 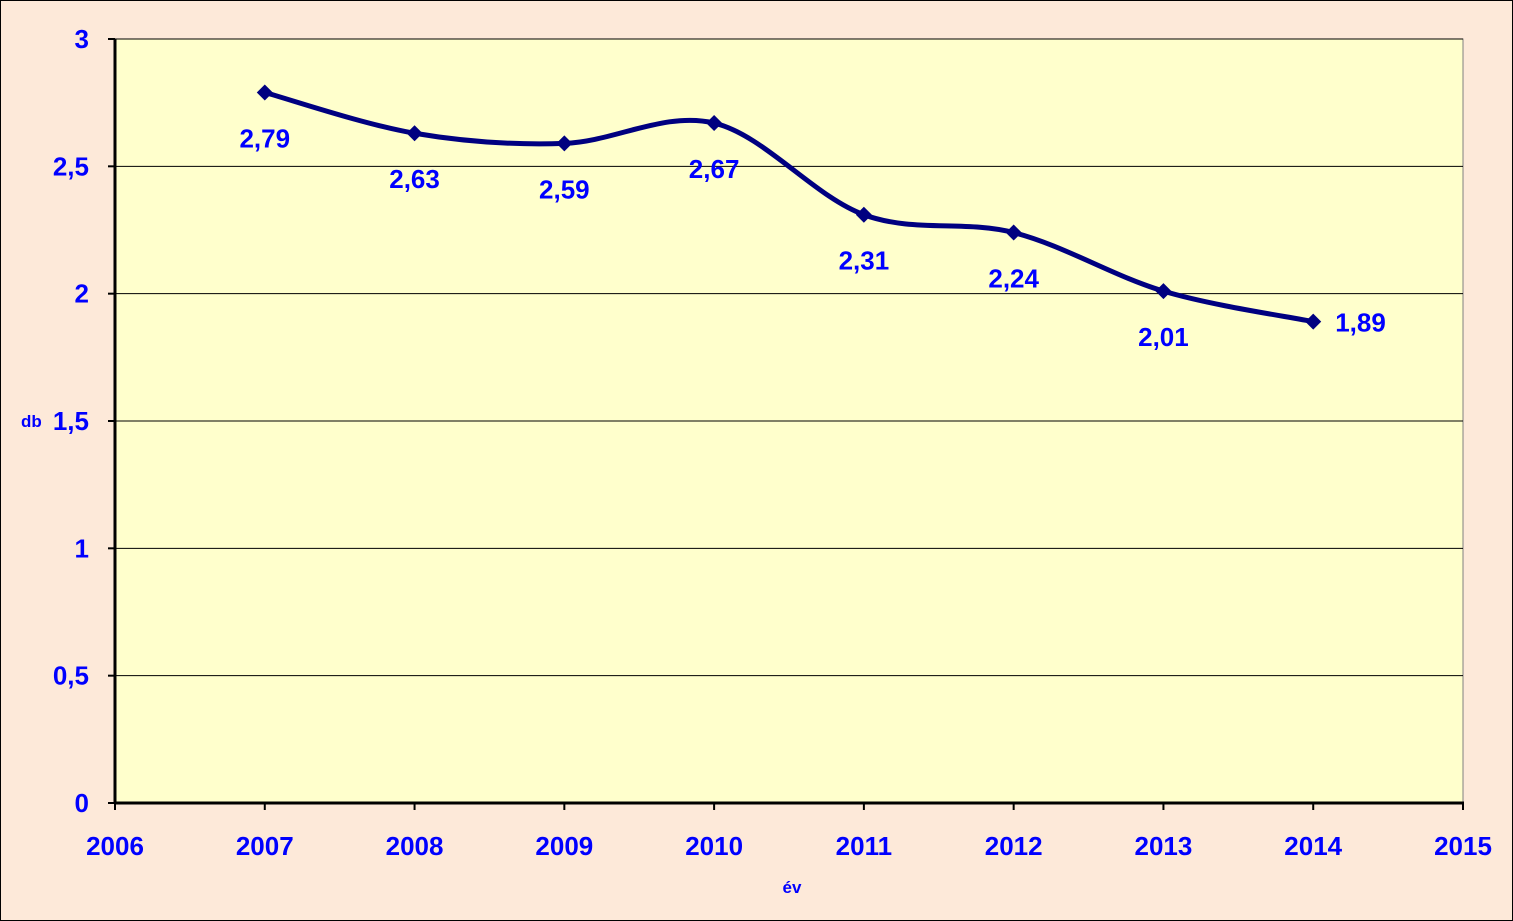 I want to click on data-label: 2,59, so click(x=564, y=189).